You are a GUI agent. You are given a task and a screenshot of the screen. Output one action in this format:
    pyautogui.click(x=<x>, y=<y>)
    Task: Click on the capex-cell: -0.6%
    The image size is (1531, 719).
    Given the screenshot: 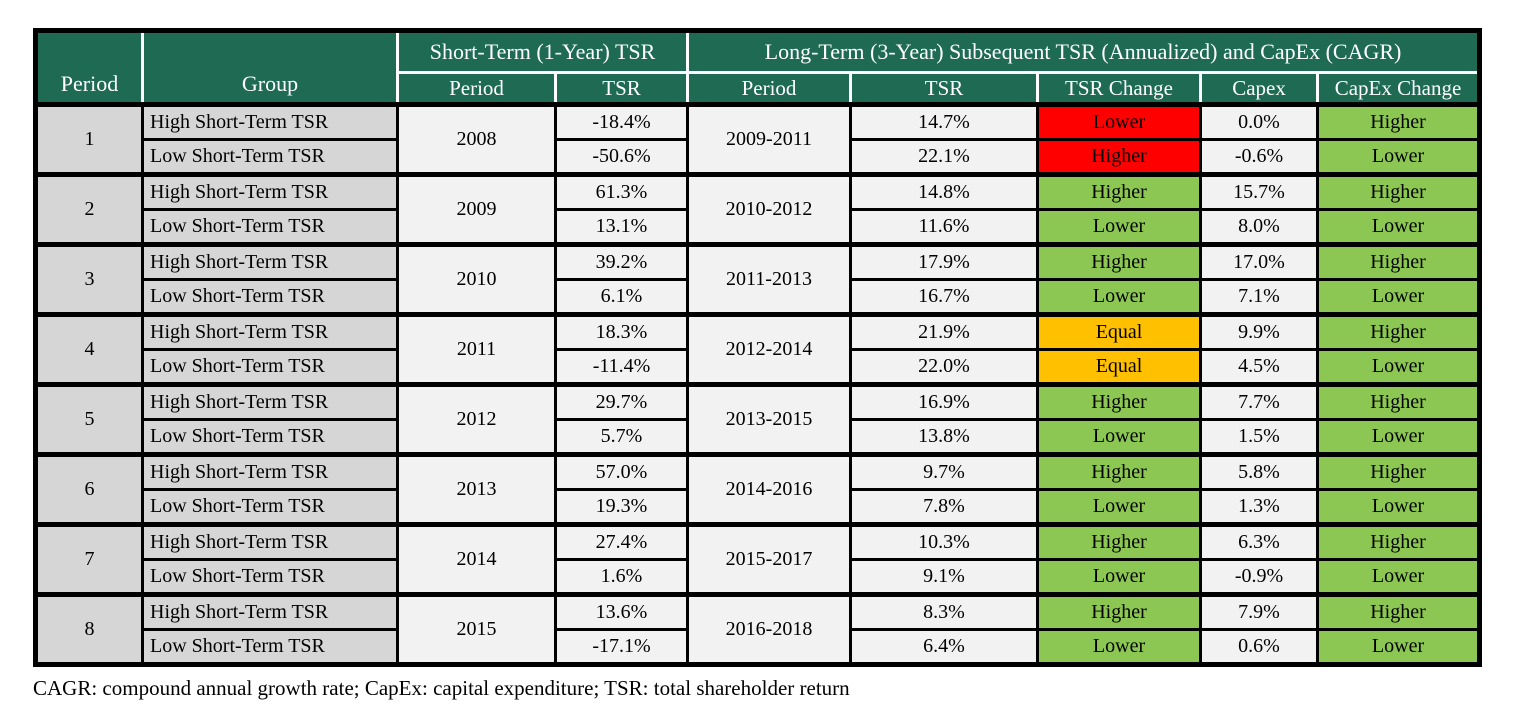 What is the action you would take?
    pyautogui.click(x=1259, y=157)
    